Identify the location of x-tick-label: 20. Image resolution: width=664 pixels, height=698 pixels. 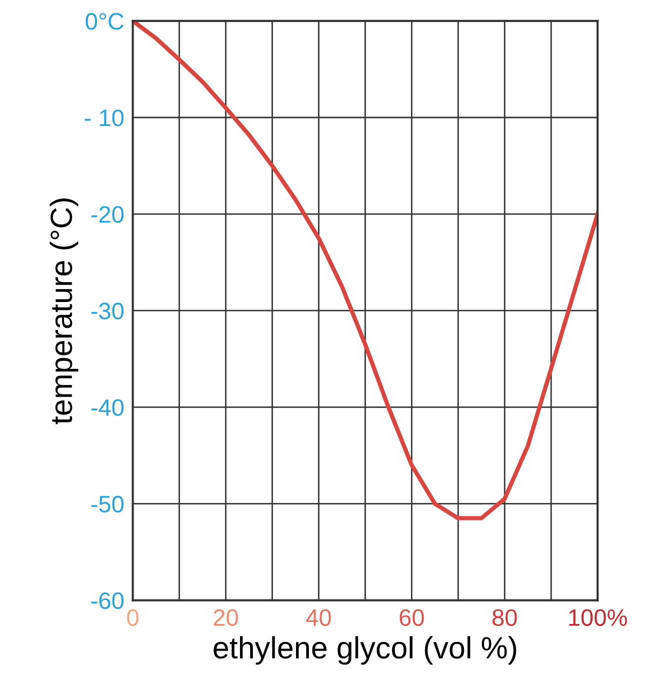
(226, 617).